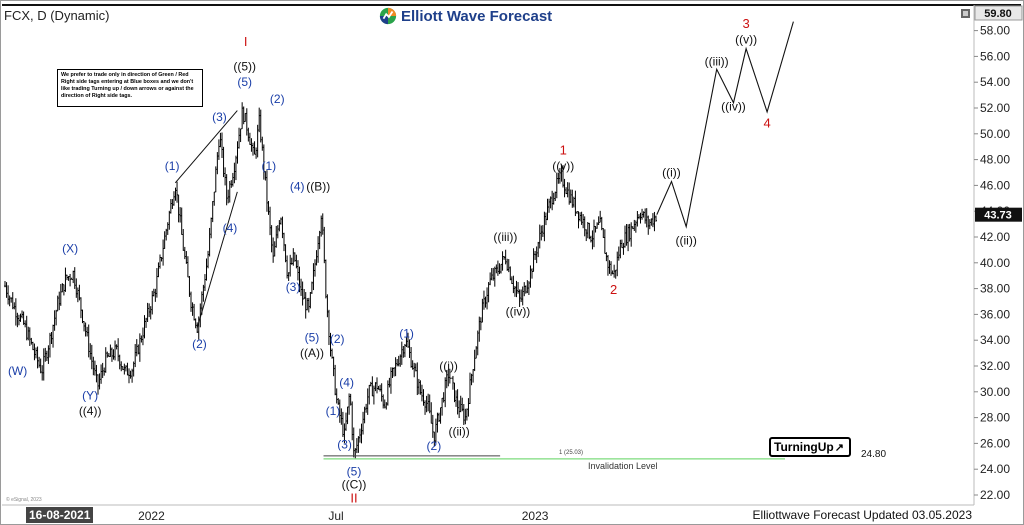 The image size is (1024, 525). I want to click on price-tags: 43.73 59.80, so click(998, 113).